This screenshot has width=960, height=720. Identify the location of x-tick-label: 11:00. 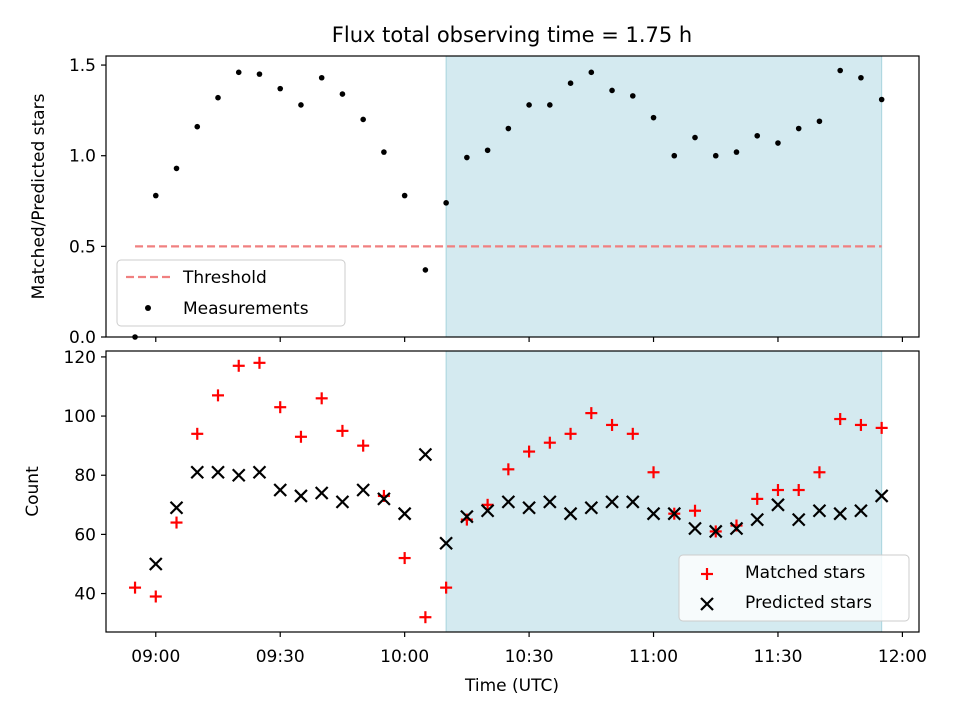
(653, 657).